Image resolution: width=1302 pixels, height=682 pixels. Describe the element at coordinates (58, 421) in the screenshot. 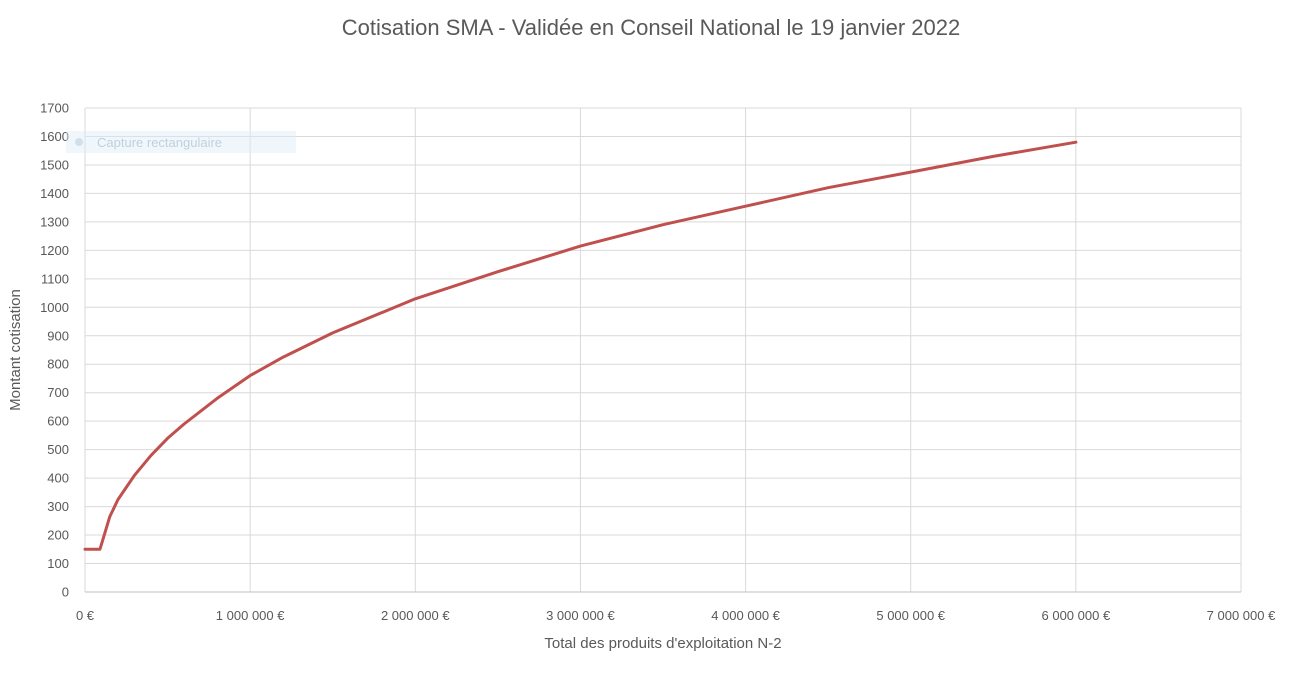

I see `y-tick-label: 600` at that location.